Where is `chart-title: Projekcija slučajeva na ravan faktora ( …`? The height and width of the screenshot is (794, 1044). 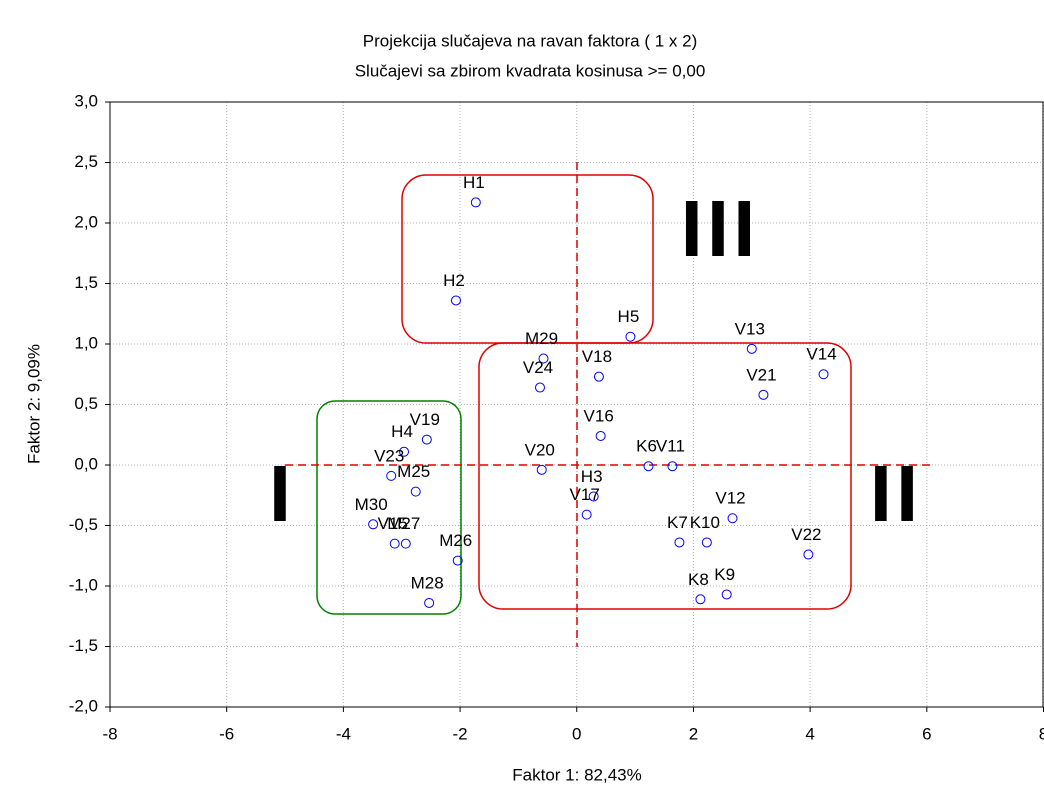
chart-title: Projekcija slučajeva na ravan faktora ( … is located at coordinates (530, 40).